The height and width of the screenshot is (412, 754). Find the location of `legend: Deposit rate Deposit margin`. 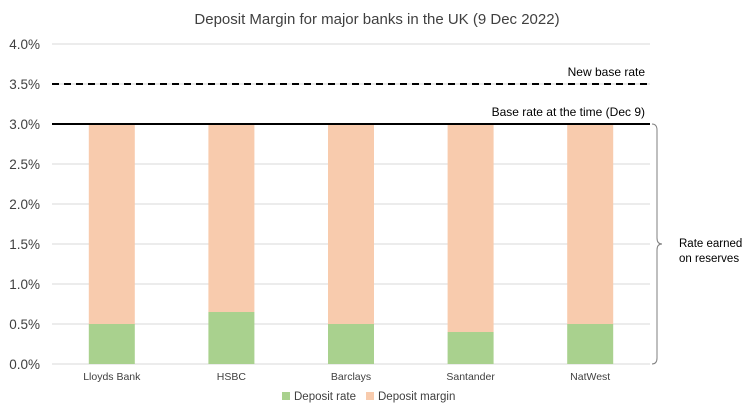

legend: Deposit rate Deposit margin is located at coordinates (368, 397).